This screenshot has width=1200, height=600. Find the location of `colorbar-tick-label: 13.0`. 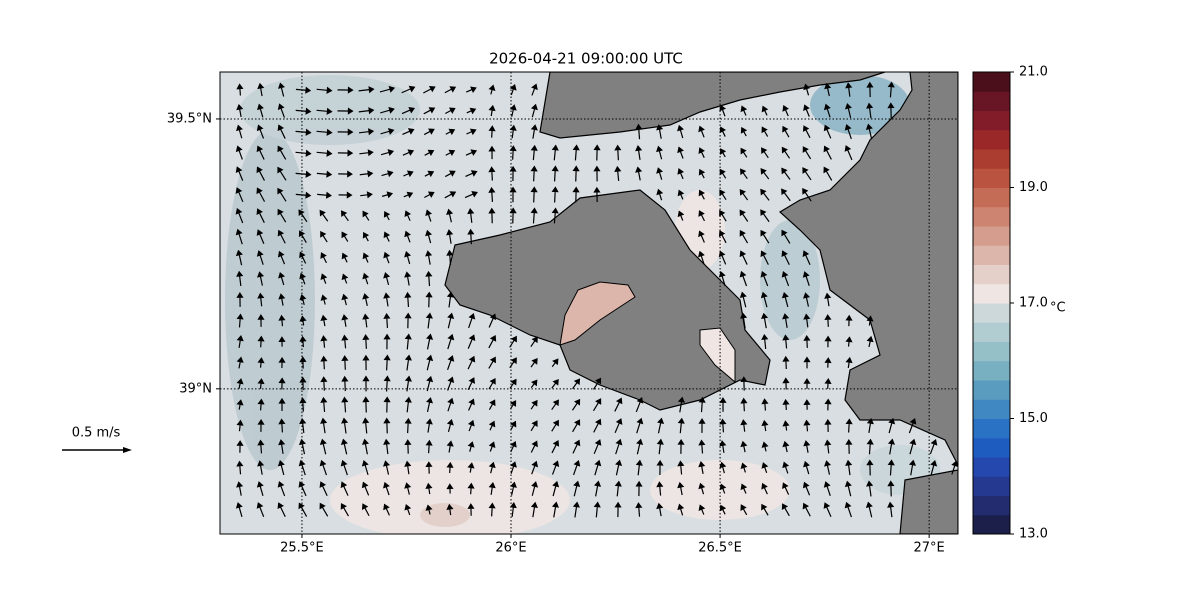

colorbar-tick-label: 13.0 is located at coordinates (1033, 534).